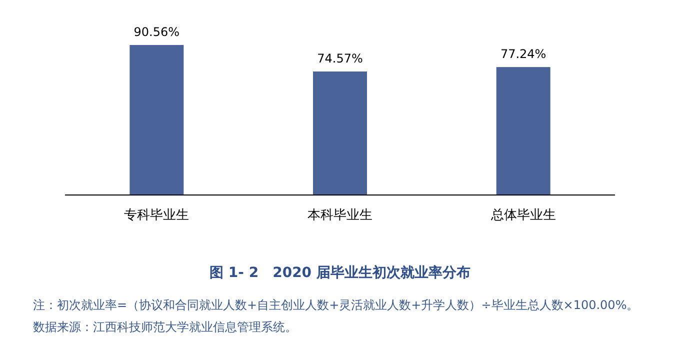  Describe the element at coordinates (340, 215) in the screenshot. I see `x-tick-label: 本科毕业生` at that location.